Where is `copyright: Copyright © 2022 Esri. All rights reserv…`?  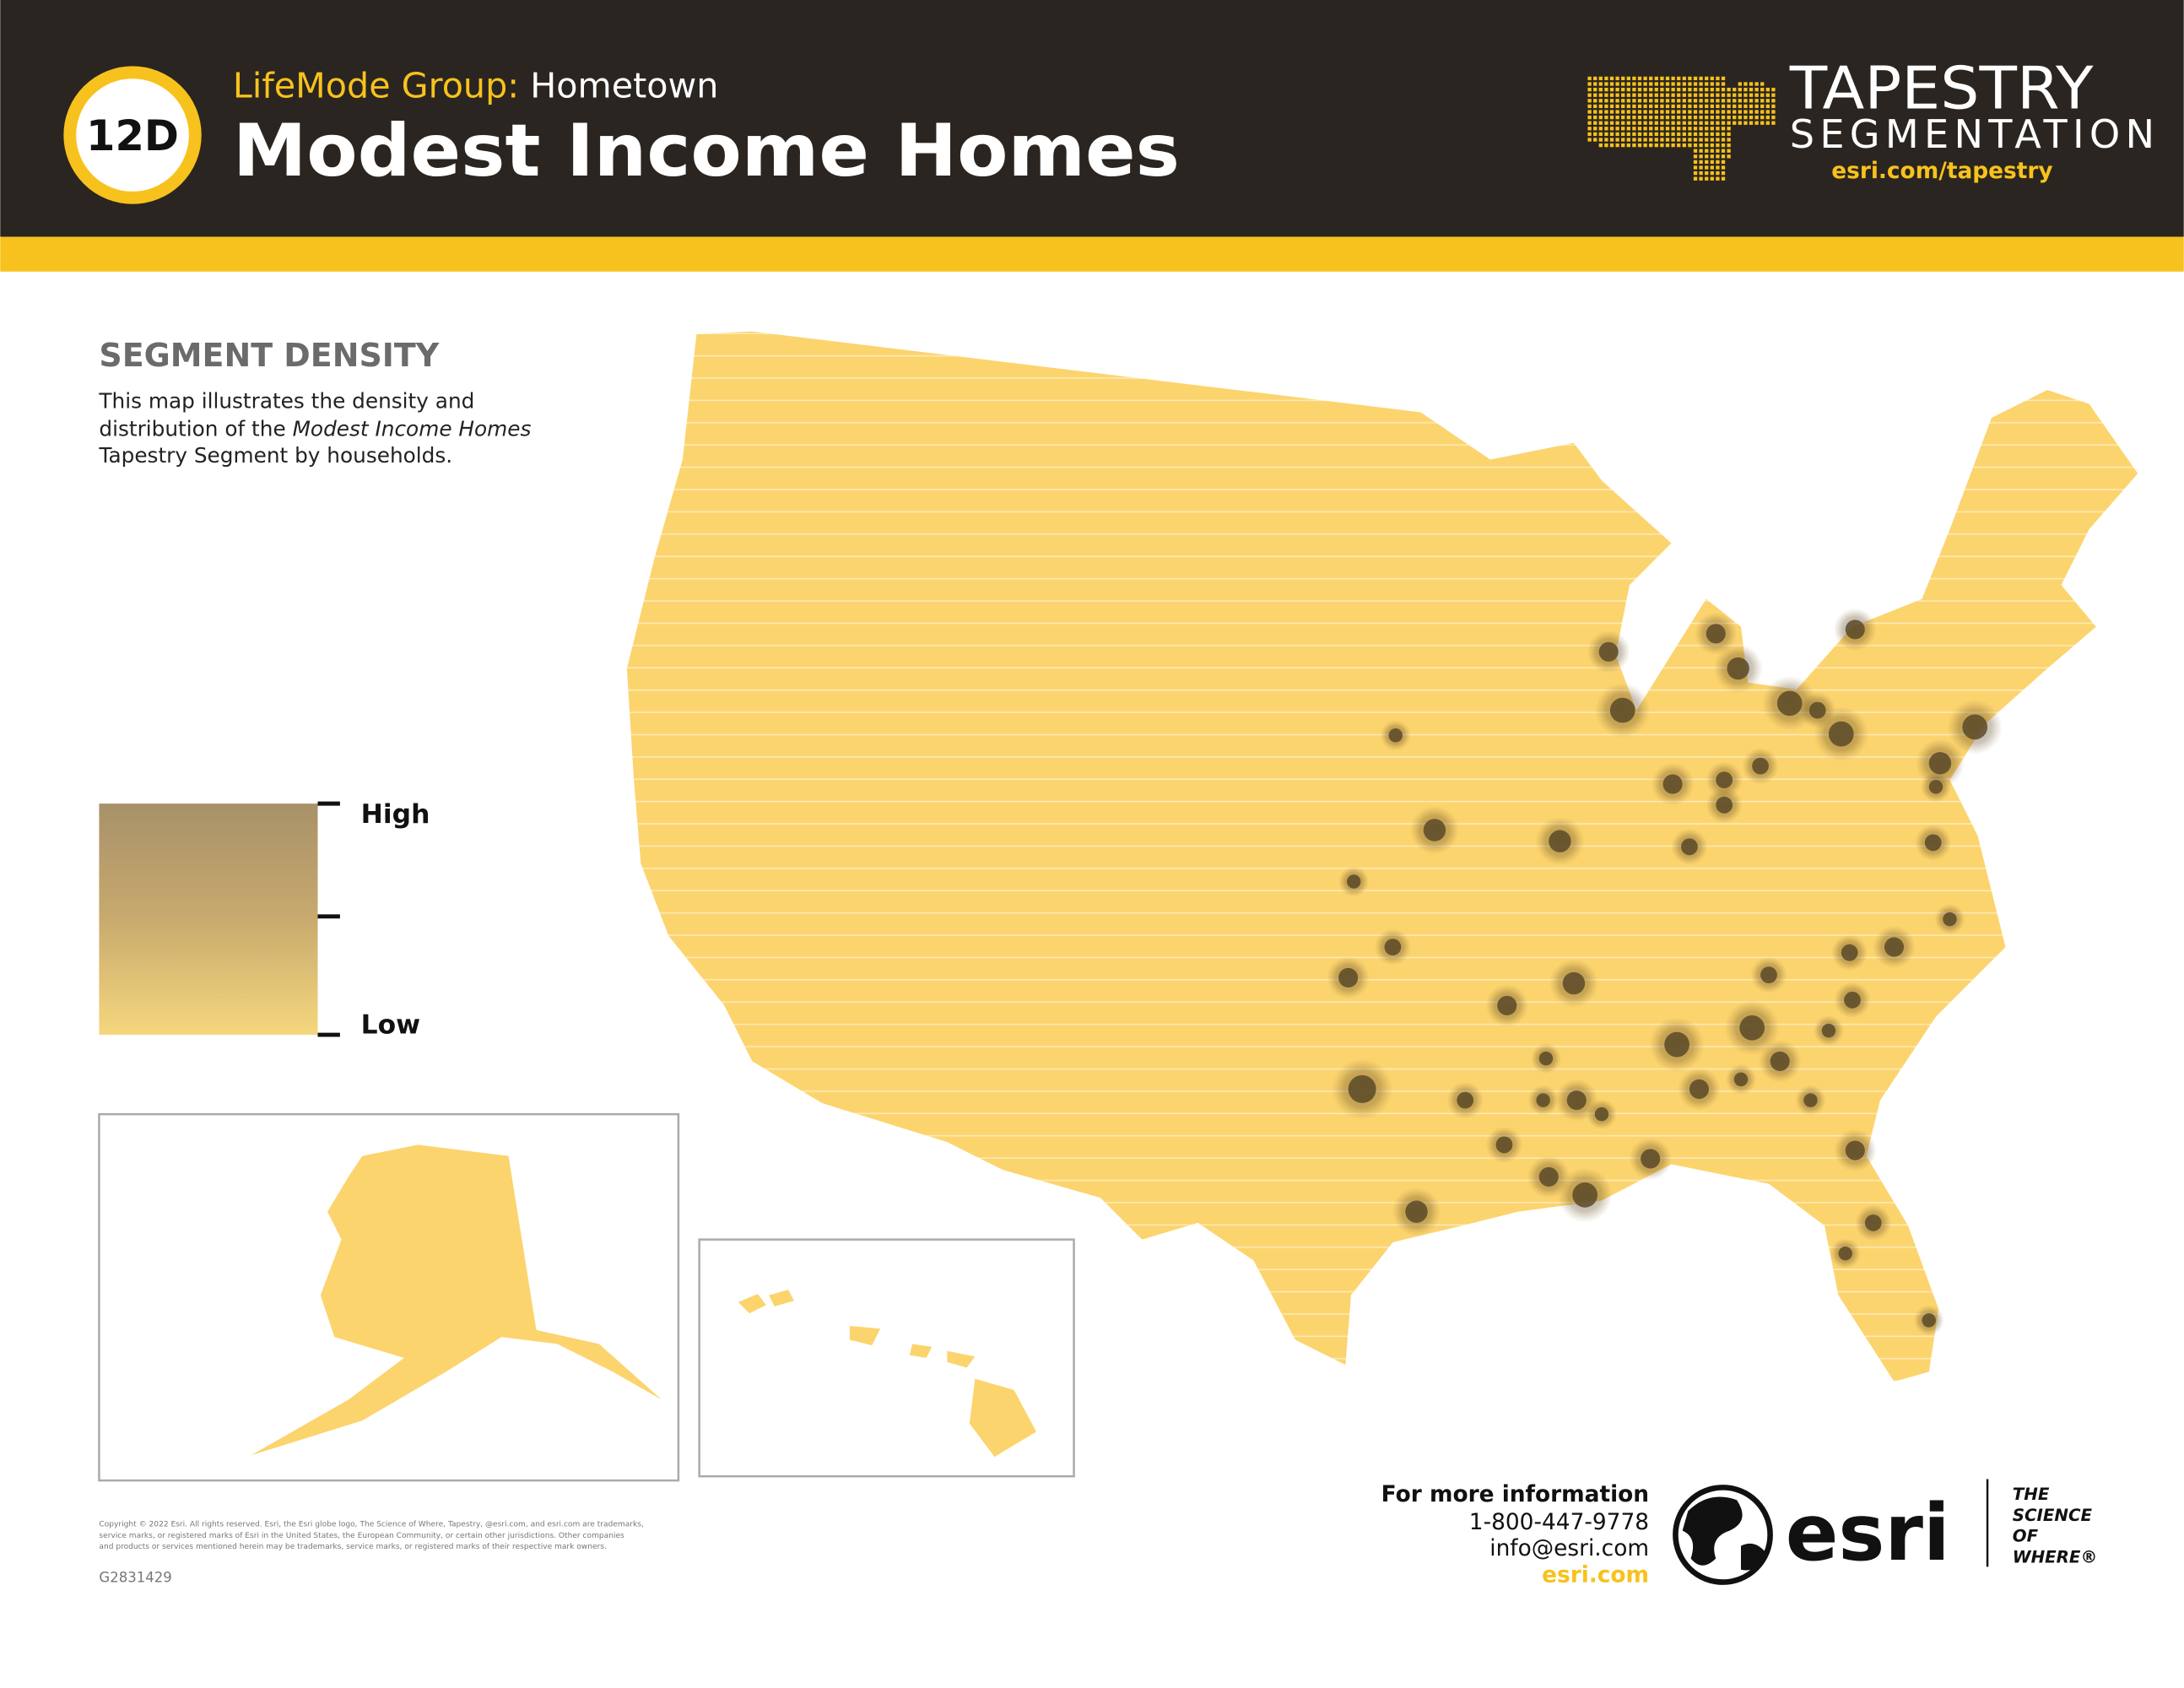 copyright: Copyright © 2022 Esri. All rights reserv… is located at coordinates (371, 1536).